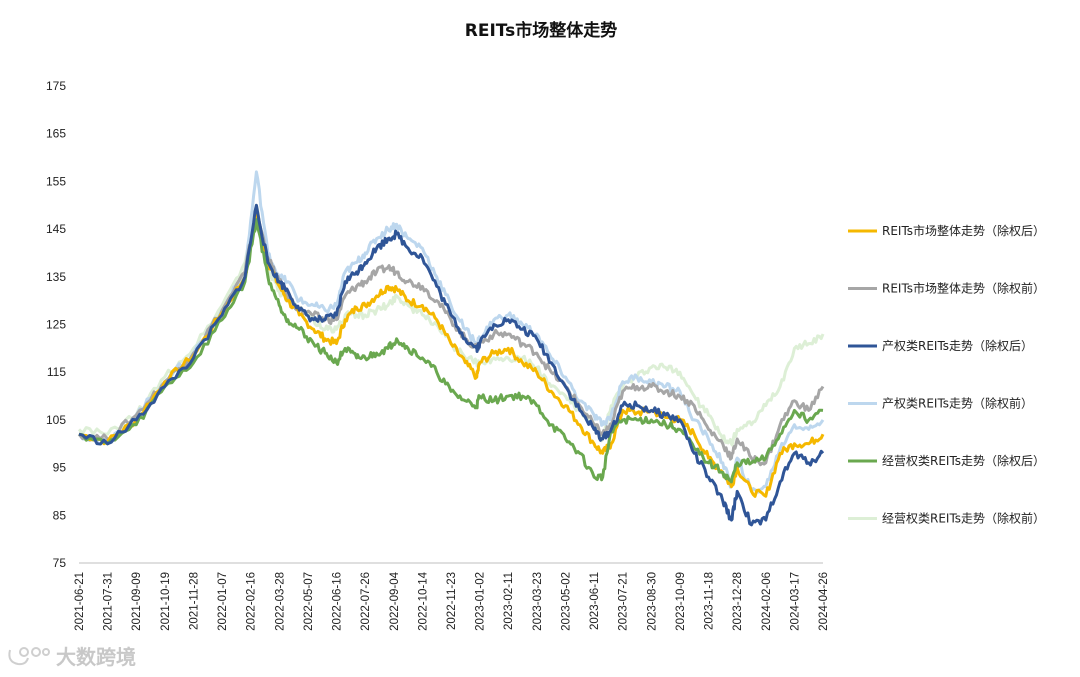  I want to click on x-tick-label: 2022-05-07, so click(309, 601).